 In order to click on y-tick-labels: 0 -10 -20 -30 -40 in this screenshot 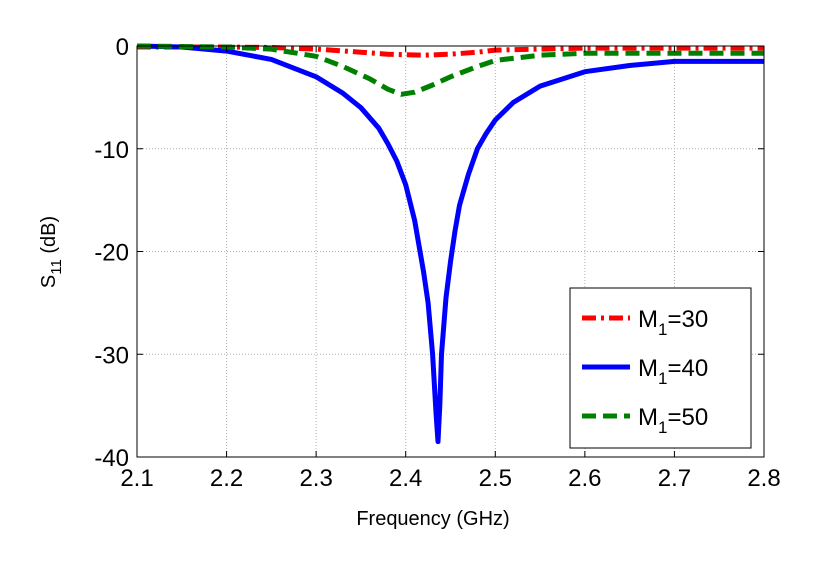, I will do `click(111, 253)`.